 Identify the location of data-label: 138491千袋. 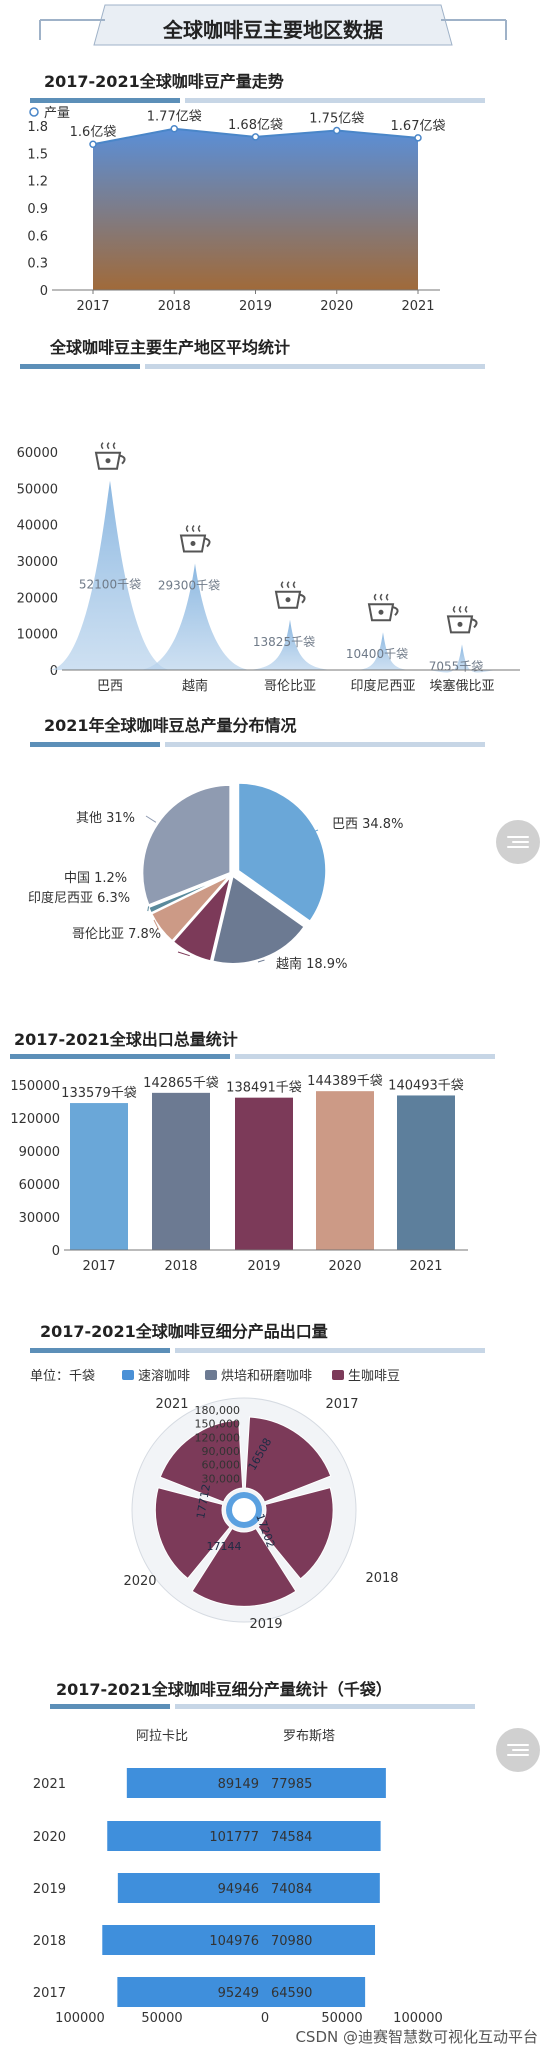
(264, 1088).